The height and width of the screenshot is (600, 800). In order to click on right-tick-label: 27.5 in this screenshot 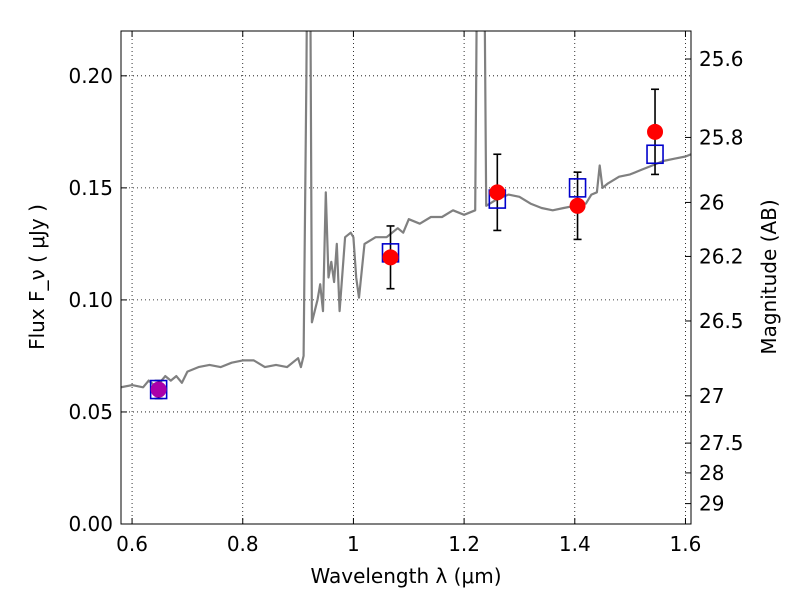, I will do `click(721, 443)`.